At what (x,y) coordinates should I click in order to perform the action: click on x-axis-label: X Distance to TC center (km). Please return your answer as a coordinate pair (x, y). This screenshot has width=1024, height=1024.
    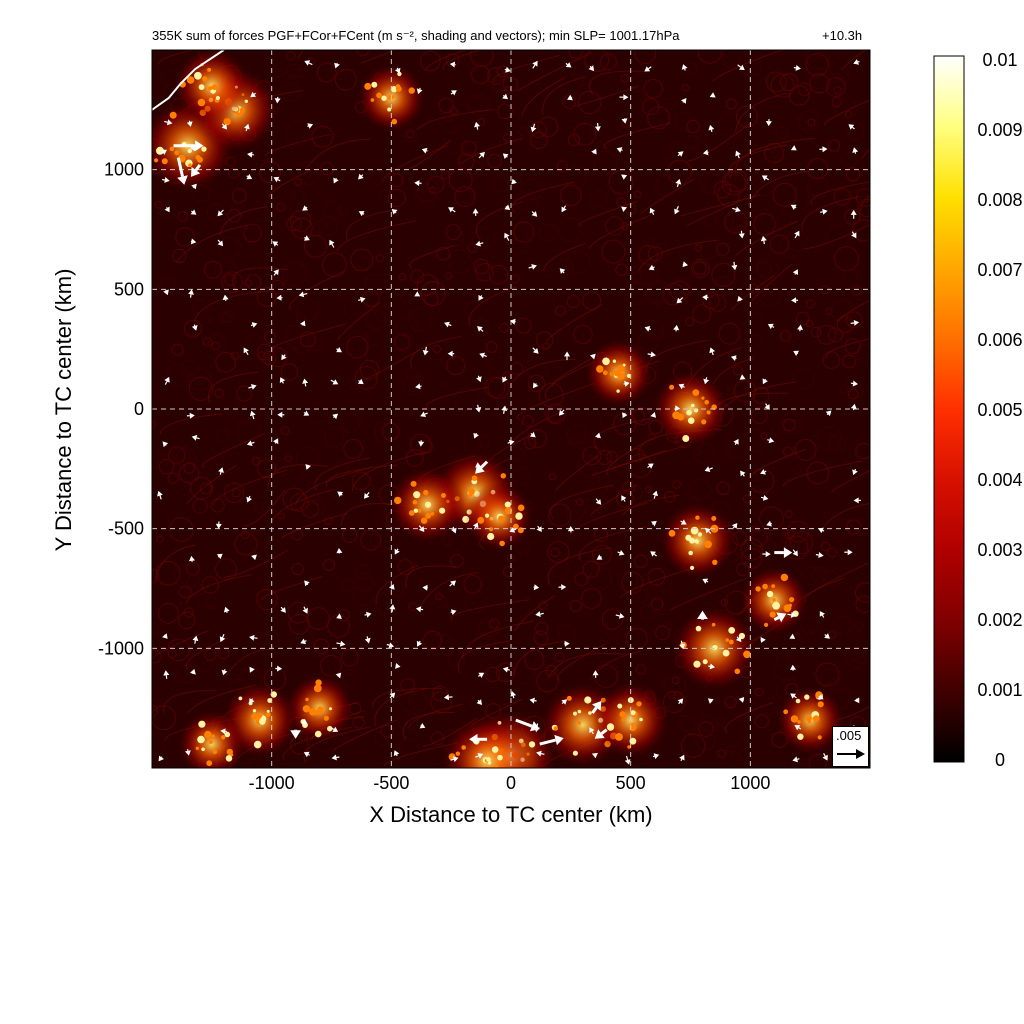
    Looking at the image, I should click on (511, 814).